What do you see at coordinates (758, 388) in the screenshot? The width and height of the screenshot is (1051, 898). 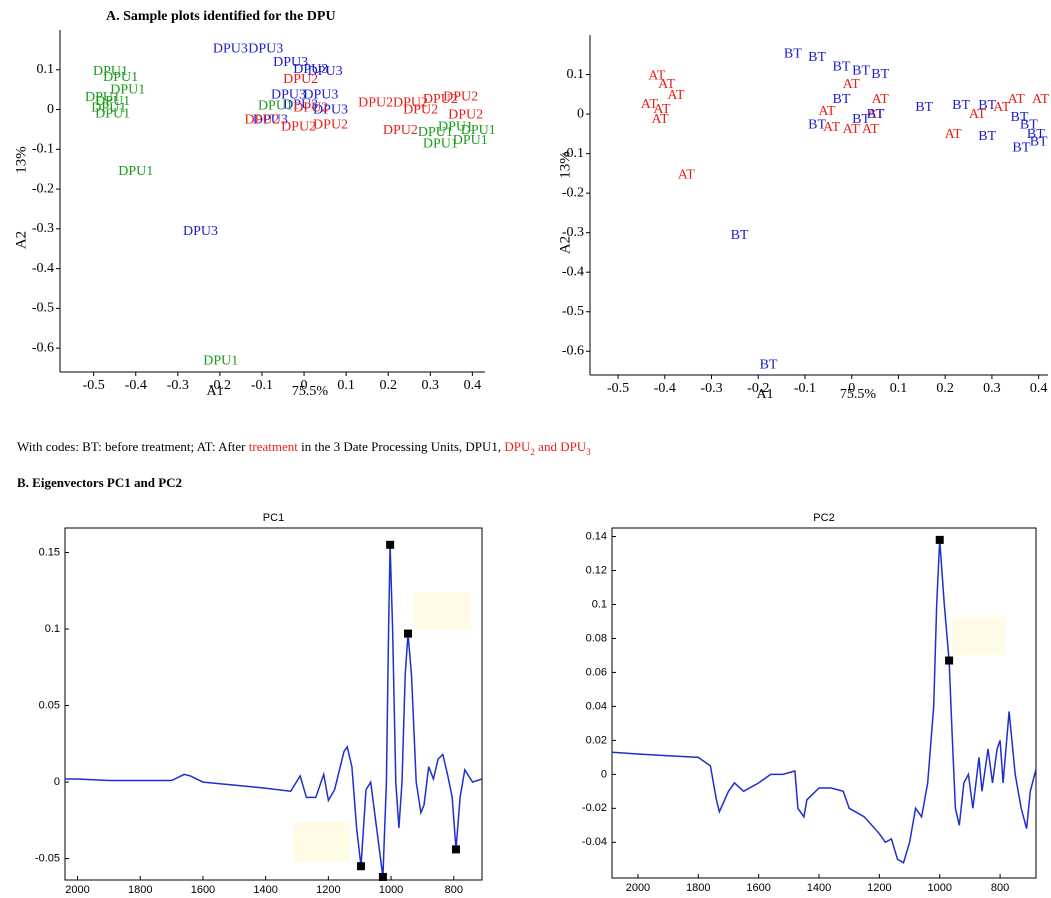 I see `x-tick-label: -0.2` at bounding box center [758, 388].